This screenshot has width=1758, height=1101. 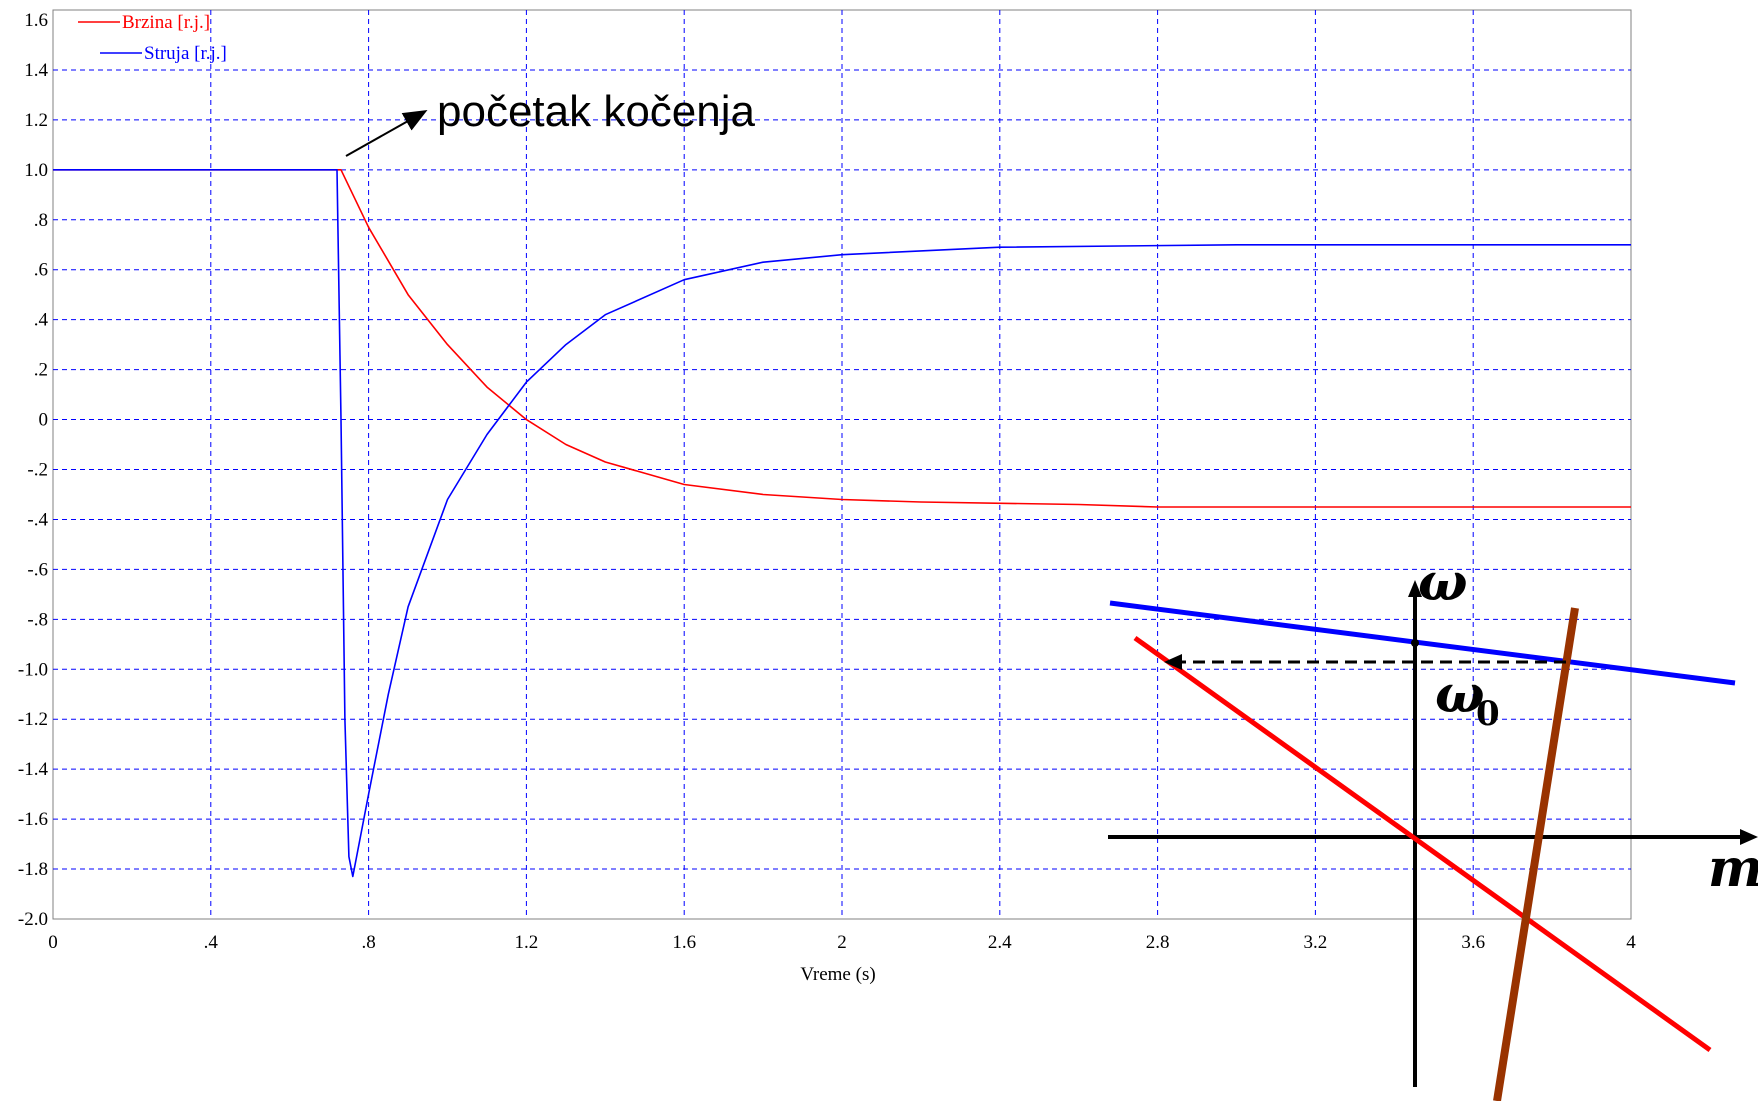 I want to click on y-tick-label: 1.2, so click(x=36, y=120).